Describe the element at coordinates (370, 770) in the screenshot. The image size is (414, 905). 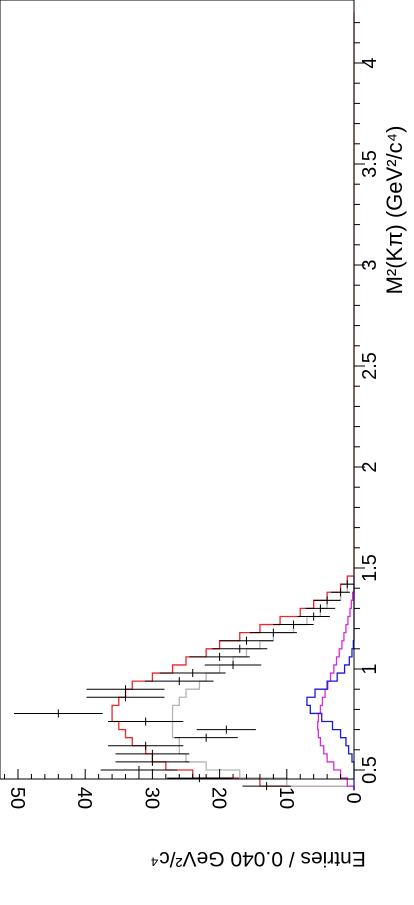
I see `x-tick-label: 0.5` at that location.